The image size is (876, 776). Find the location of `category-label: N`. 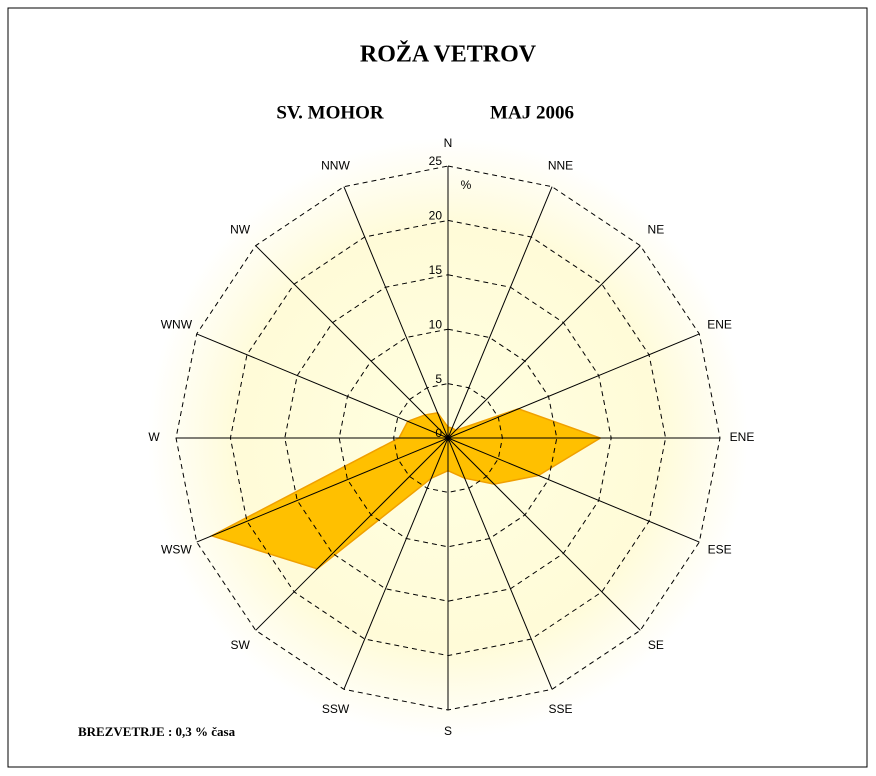

category-label: N is located at coordinates (448, 143).